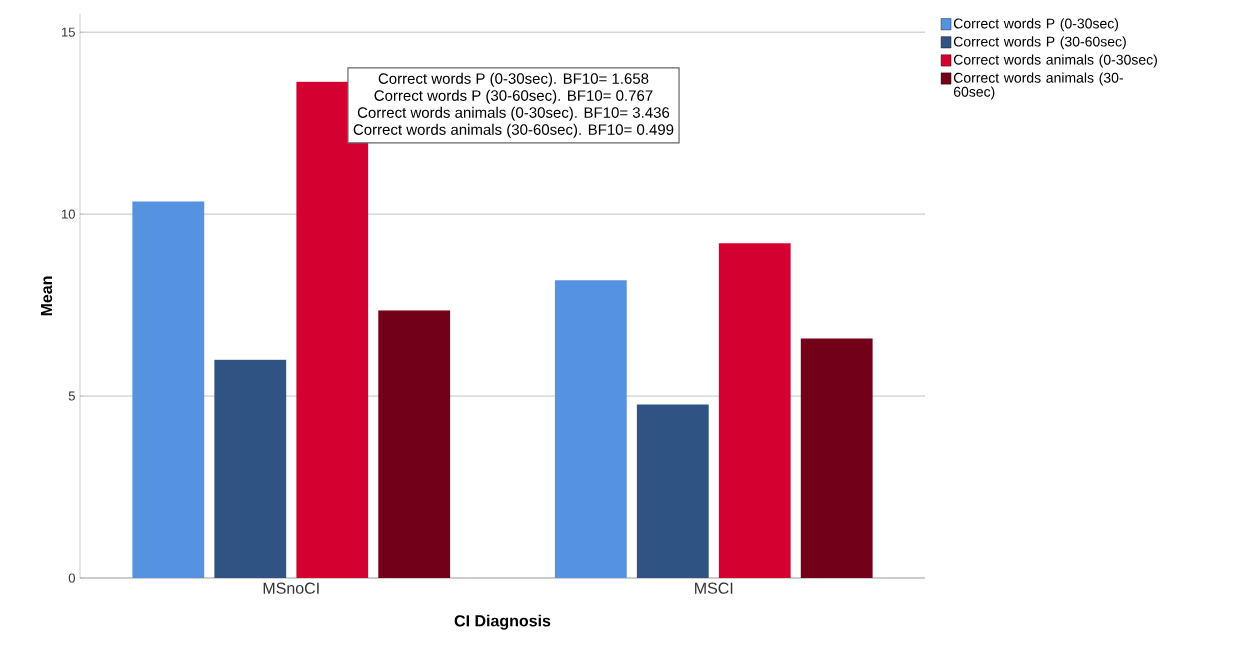 The height and width of the screenshot is (660, 1234). What do you see at coordinates (71, 396) in the screenshot?
I see `y-tick-label: 5` at bounding box center [71, 396].